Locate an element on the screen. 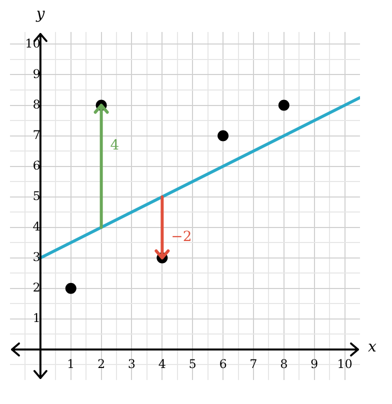  x-axis-title: x is located at coordinates (372, 346).